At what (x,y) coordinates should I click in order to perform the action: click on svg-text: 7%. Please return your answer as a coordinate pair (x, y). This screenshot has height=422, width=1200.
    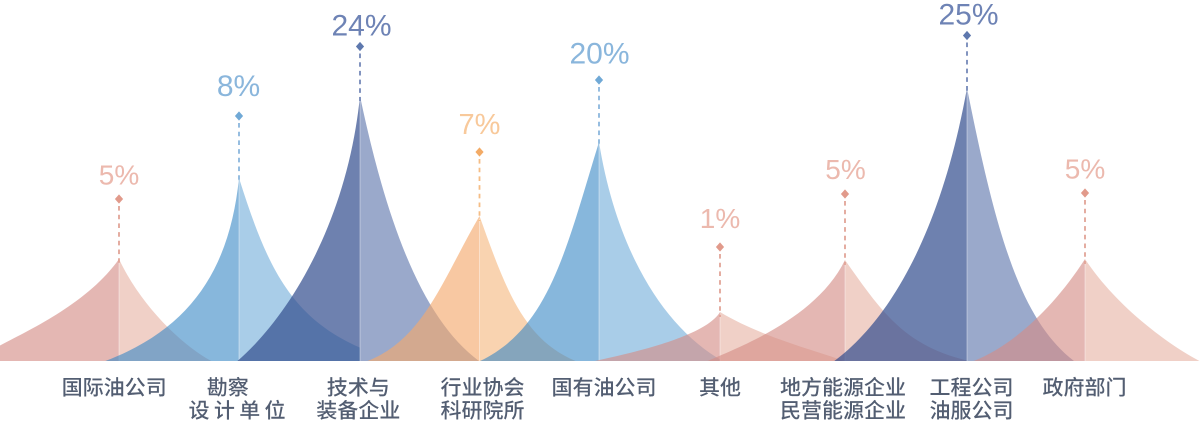
    Looking at the image, I should click on (480, 125).